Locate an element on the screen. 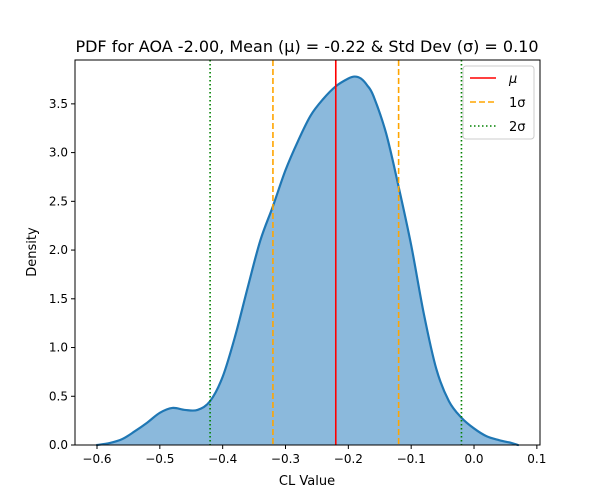 The height and width of the screenshot is (500, 600). legend-1sigma-label: 1σ is located at coordinates (517, 103).